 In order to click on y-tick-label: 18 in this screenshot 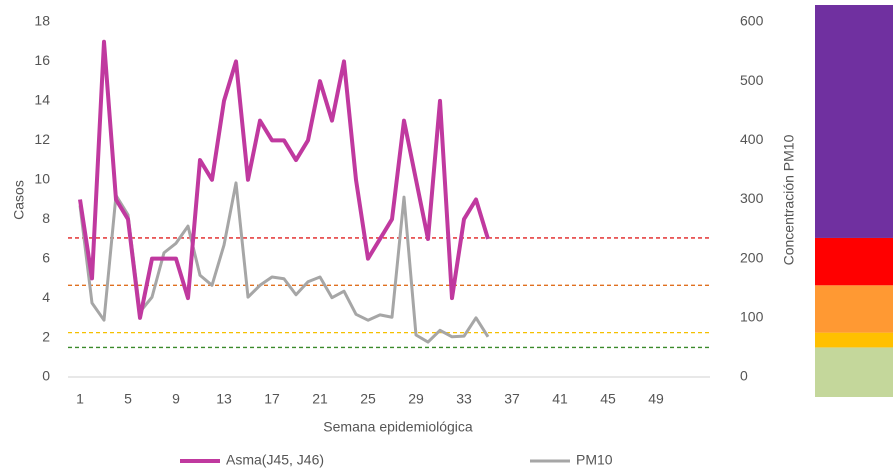, I will do `click(42, 21)`.